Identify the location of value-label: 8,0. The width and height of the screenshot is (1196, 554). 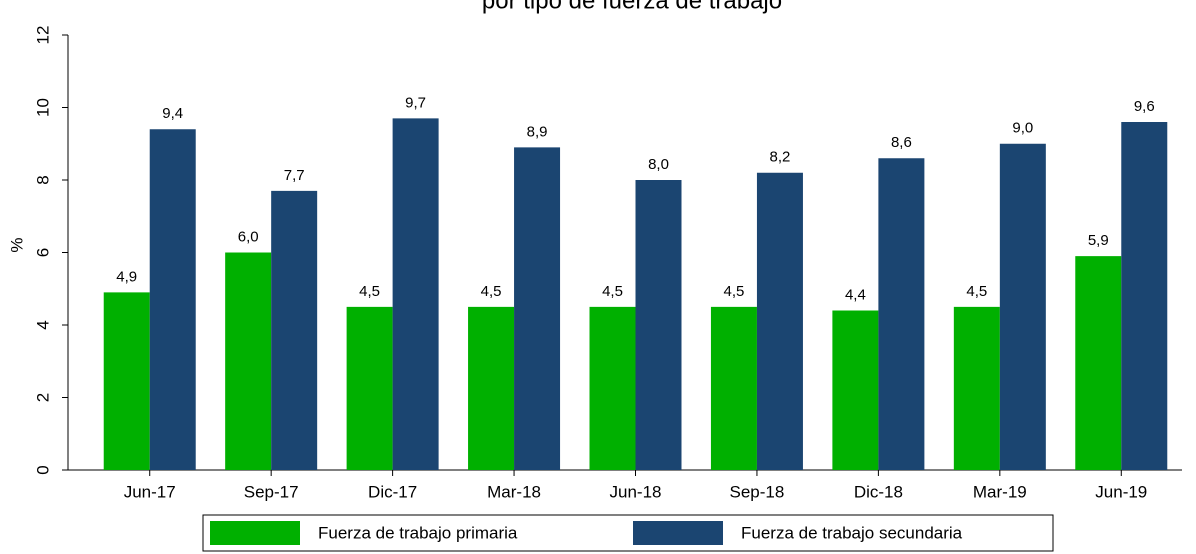
(658, 164).